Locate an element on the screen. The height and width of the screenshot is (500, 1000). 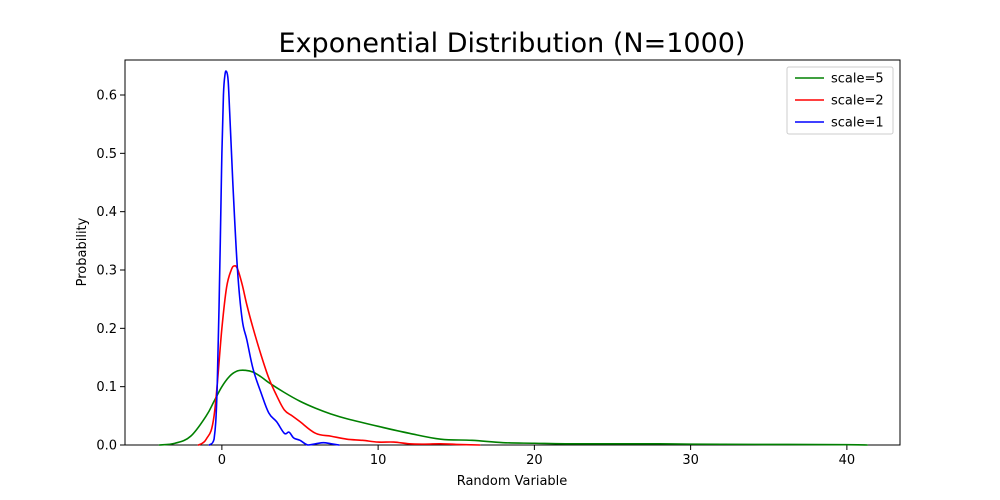
x-axis-ticks: 0 10 20 30 40 is located at coordinates (536, 456).